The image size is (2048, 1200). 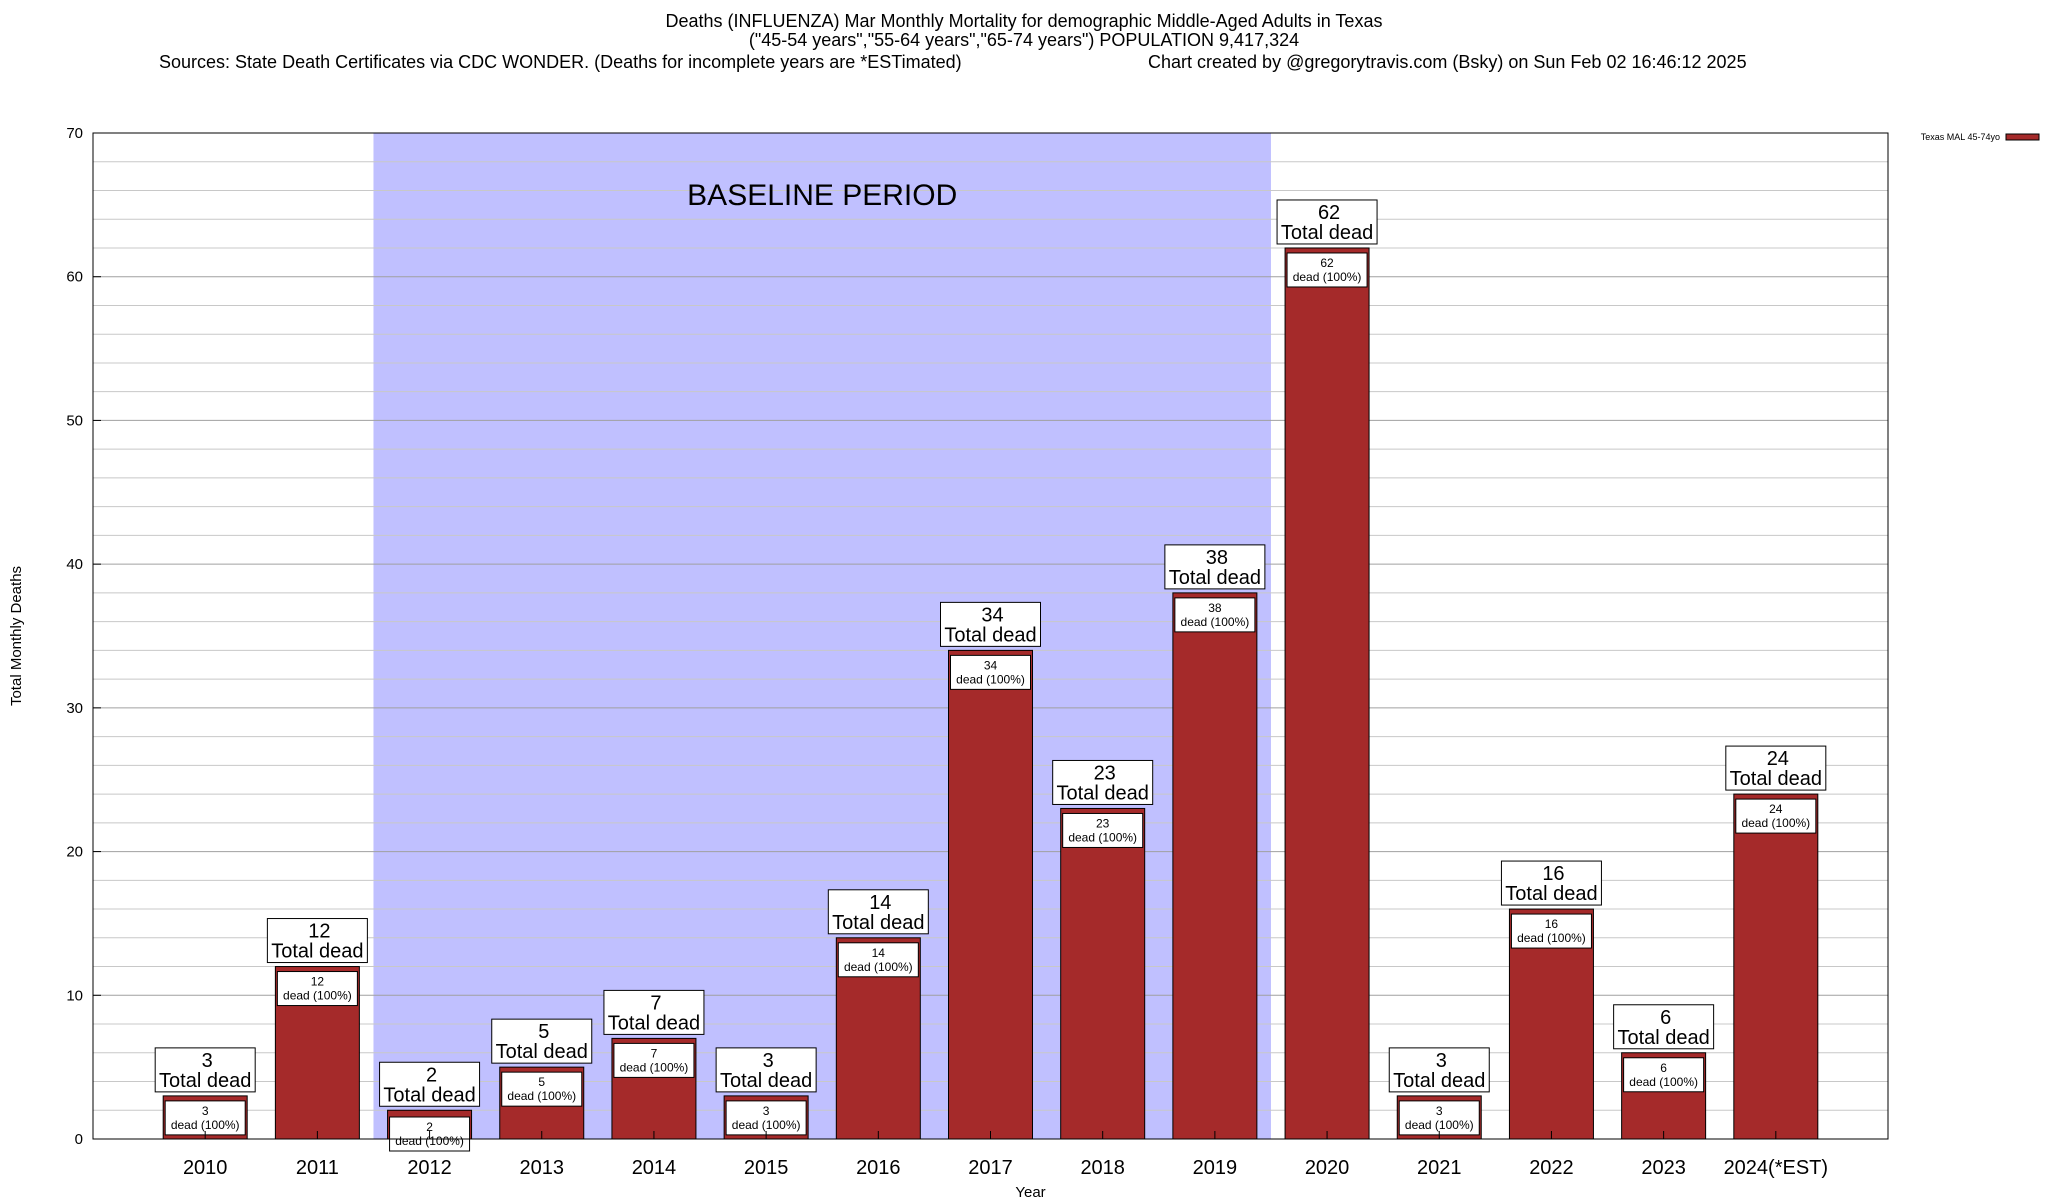 What do you see at coordinates (1778, 759) in the screenshot?
I see `top-value-label: 24` at bounding box center [1778, 759].